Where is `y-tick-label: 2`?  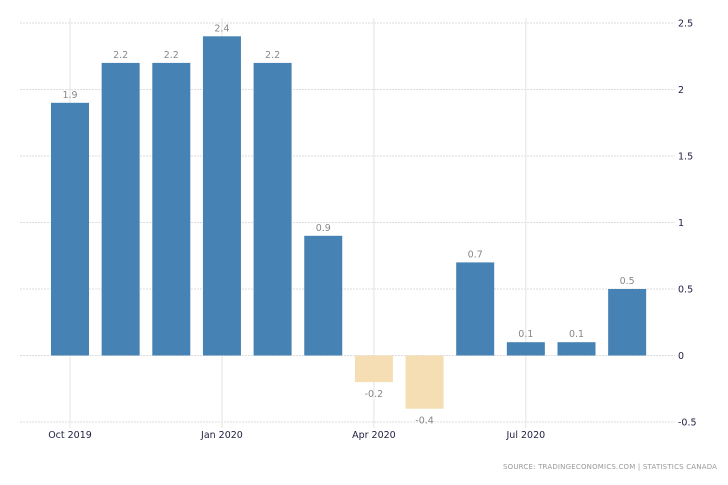
y-tick-label: 2 is located at coordinates (681, 90).